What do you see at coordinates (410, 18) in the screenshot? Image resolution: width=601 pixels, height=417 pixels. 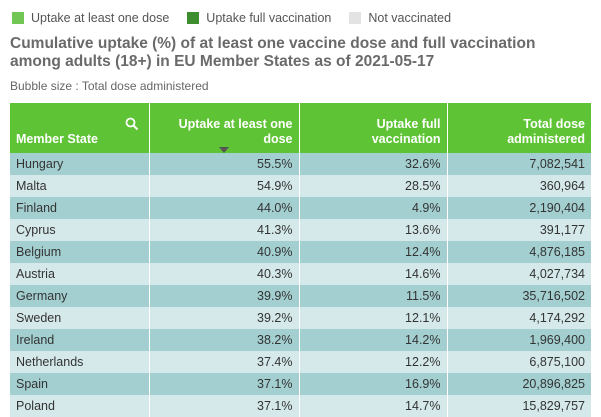 I see `legend-label-not-vaccinated: Not vaccinated` at bounding box center [410, 18].